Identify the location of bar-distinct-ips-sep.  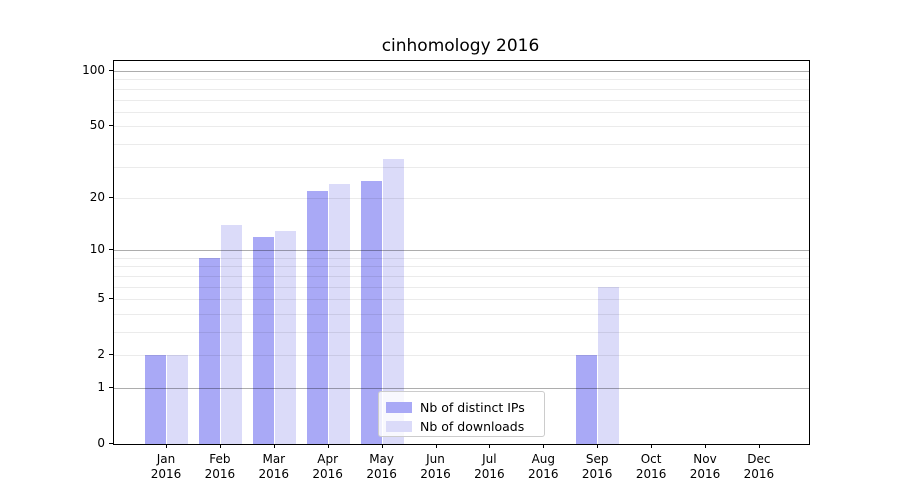
(587, 399).